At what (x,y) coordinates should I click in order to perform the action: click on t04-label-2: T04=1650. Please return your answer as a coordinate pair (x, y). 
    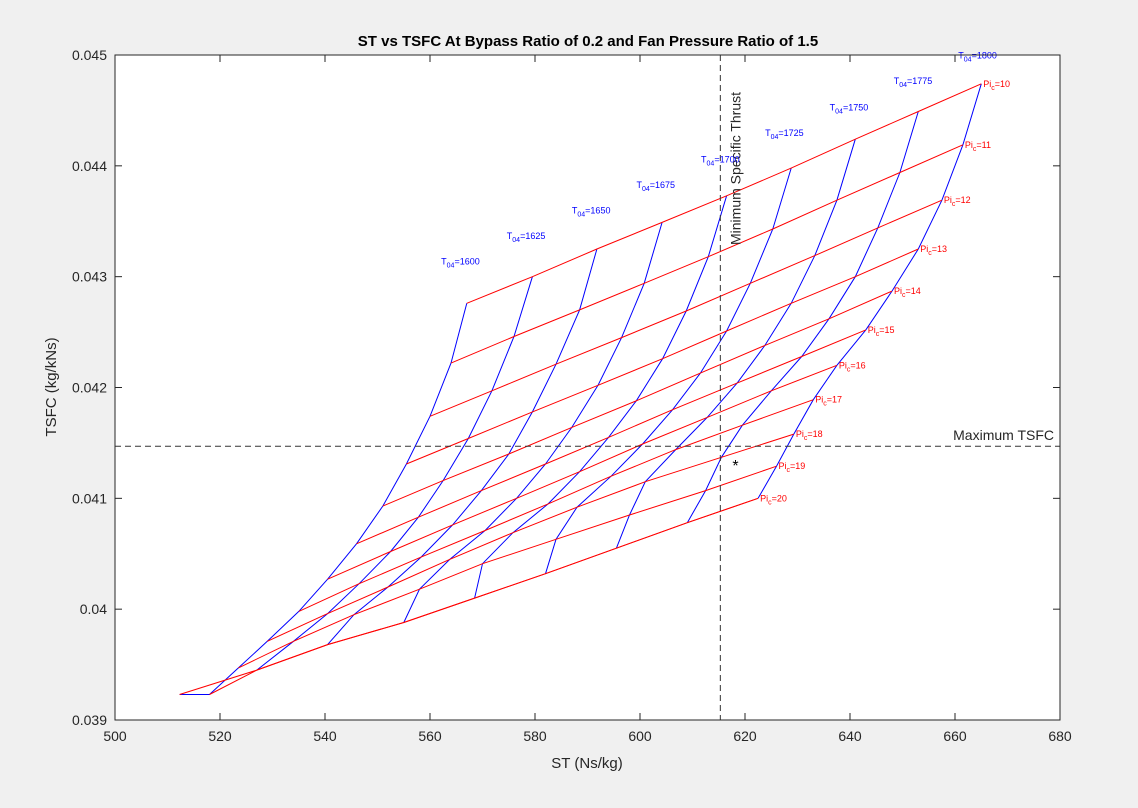
    Looking at the image, I should click on (591, 211).